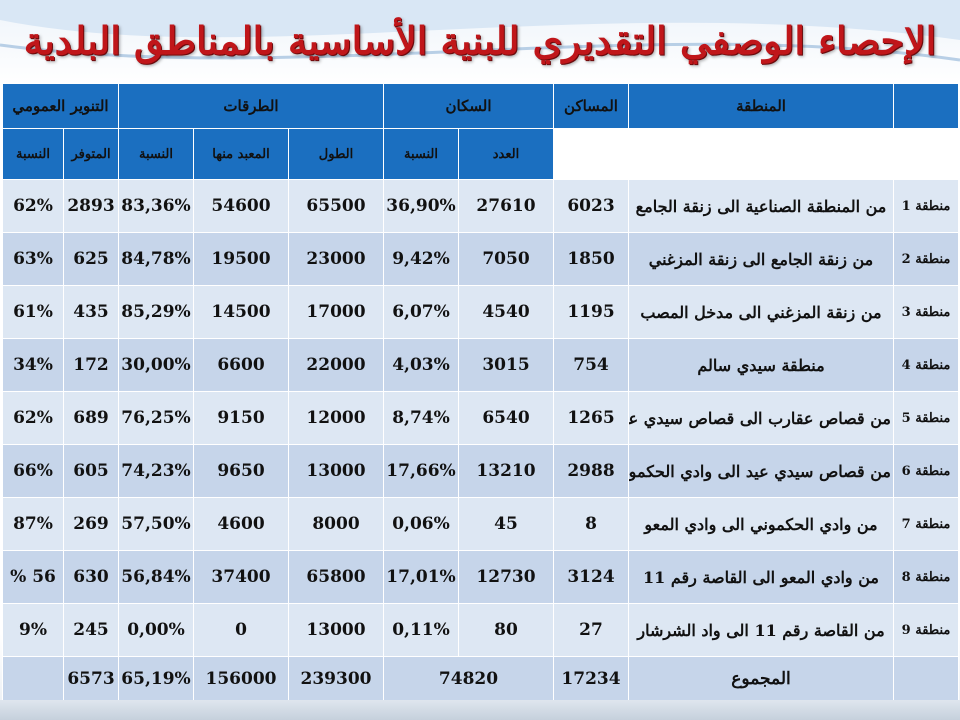  Describe the element at coordinates (336, 206) in the screenshot. I see `road-length-cell: 65500` at that location.